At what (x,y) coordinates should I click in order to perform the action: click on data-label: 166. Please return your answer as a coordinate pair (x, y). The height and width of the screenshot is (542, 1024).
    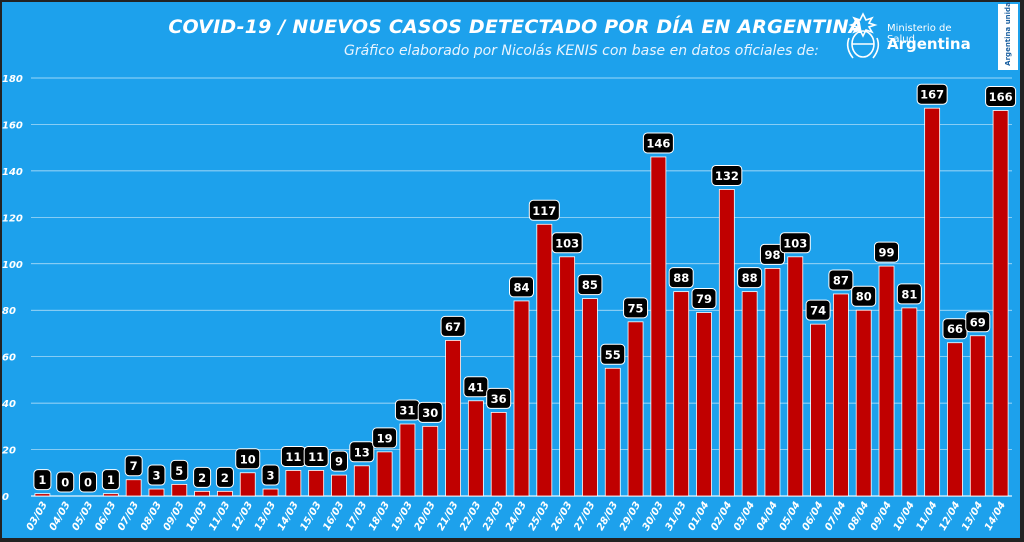
    Looking at the image, I should click on (1001, 97).